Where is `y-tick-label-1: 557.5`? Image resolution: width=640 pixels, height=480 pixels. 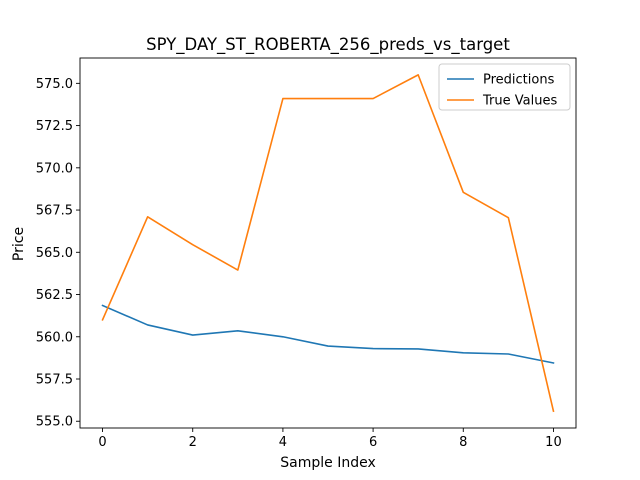 y-tick-label-1: 557.5 is located at coordinates (54, 380).